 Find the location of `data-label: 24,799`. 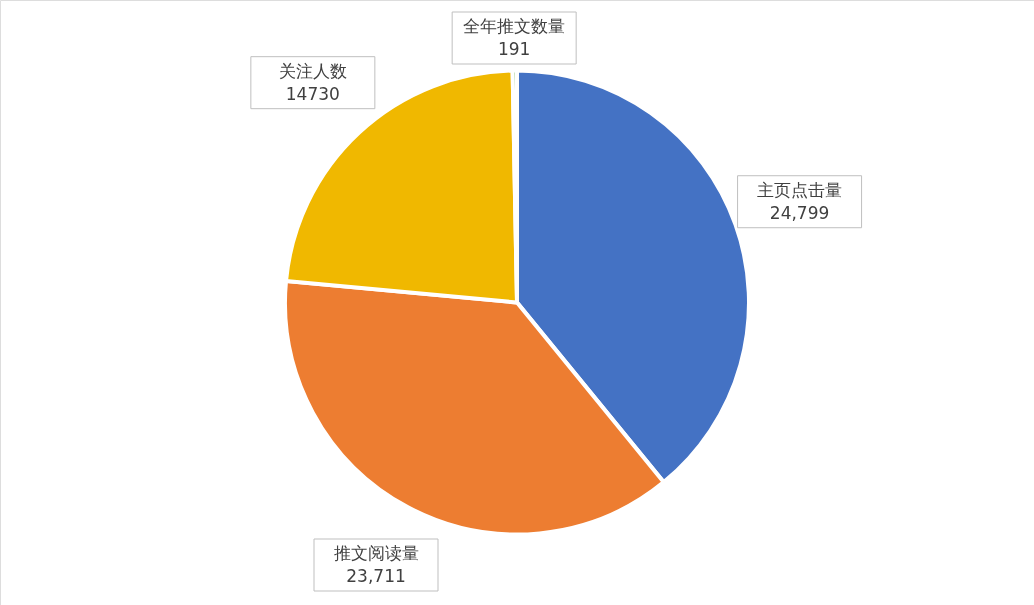

data-label: 24,799 is located at coordinates (799, 212).